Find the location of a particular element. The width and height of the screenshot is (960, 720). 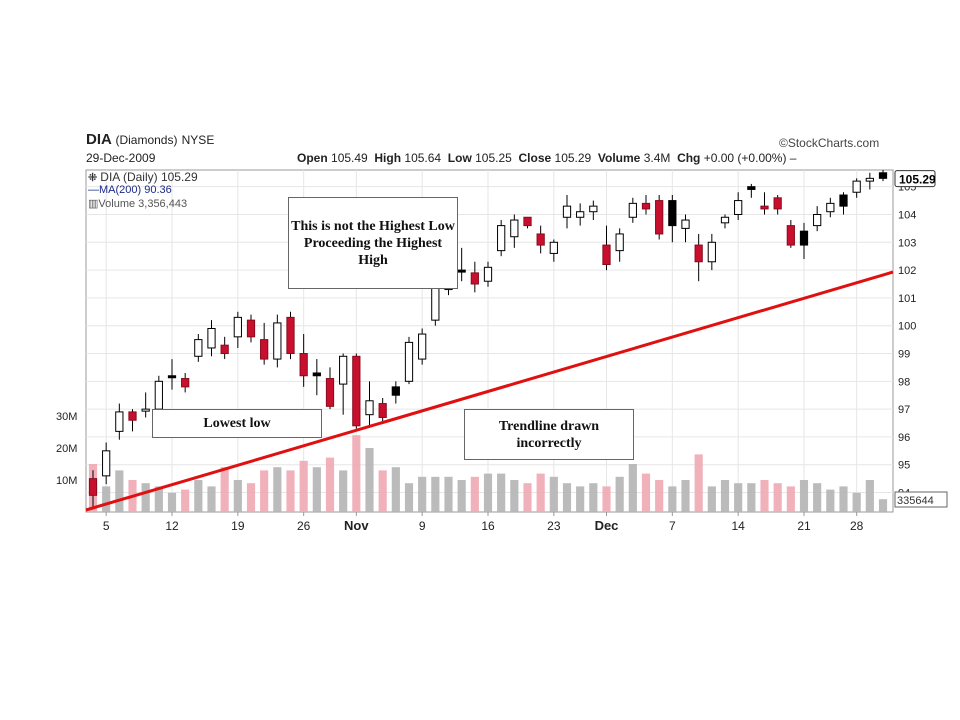

volume-tick-label: 20M is located at coordinates (66, 449).